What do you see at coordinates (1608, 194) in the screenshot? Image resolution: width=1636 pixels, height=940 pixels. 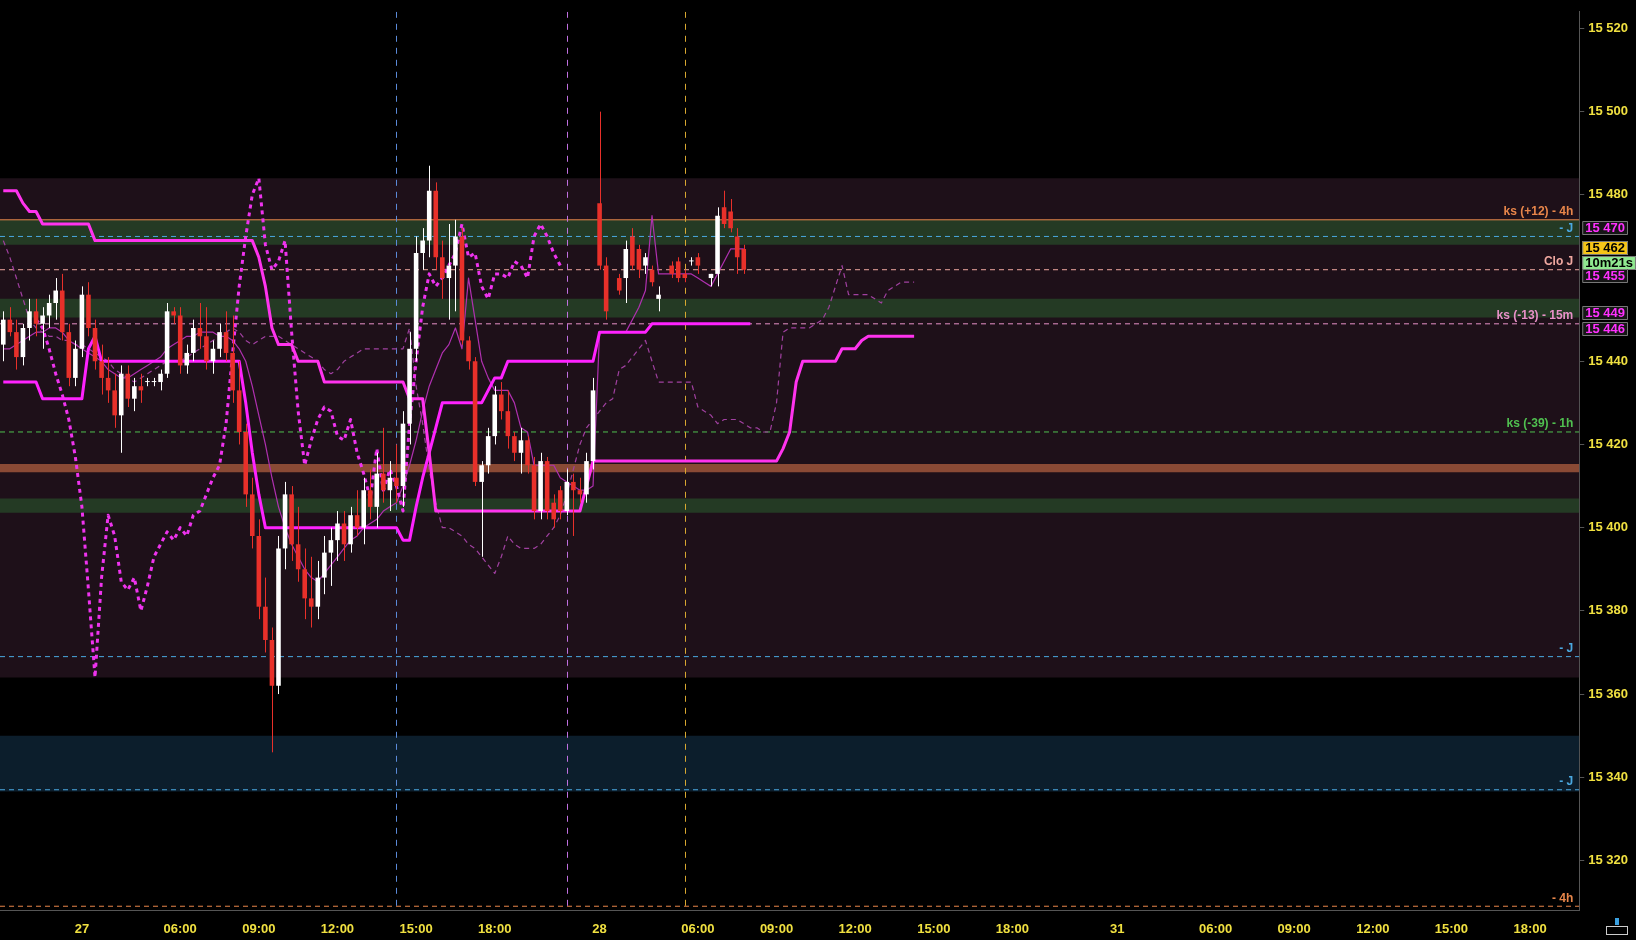 I see `y-tick-label: 15 480` at bounding box center [1608, 194].